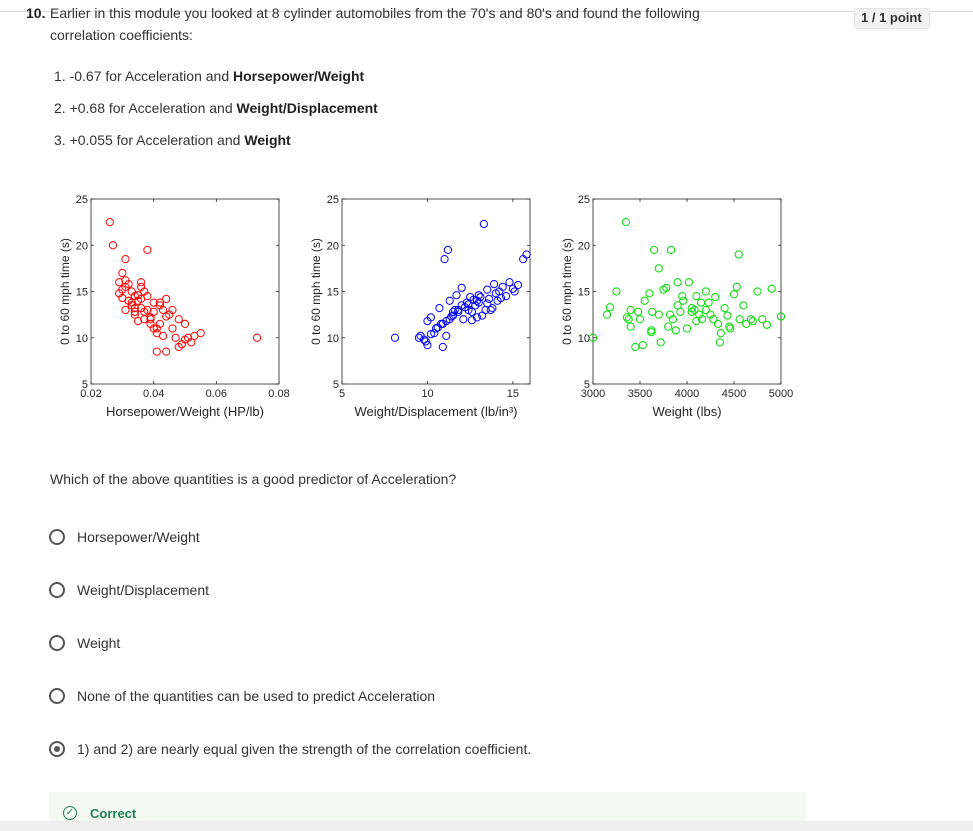  Describe the element at coordinates (216, 146) in the screenshot. I see `coefficient-item: 3. +0.055 for Acceleration and Weight` at that location.